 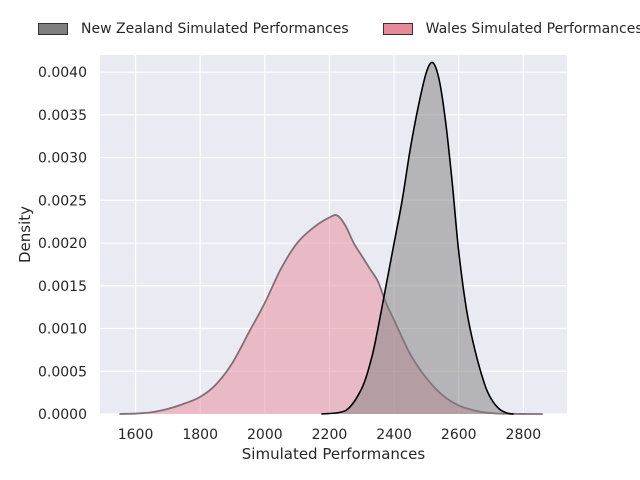 What do you see at coordinates (215, 29) in the screenshot?
I see `legend-label-new-zealand: New Zealand Simulated Performances` at bounding box center [215, 29].